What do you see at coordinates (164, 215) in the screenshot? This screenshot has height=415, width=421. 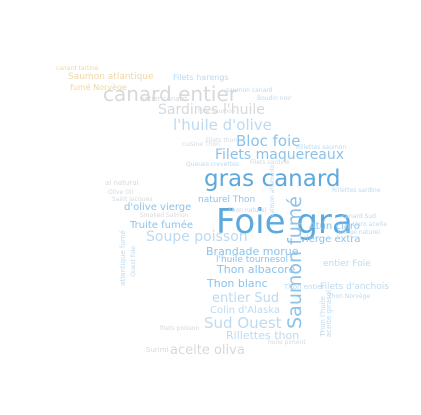 I see `word: Smoked Salmon` at bounding box center [164, 215].